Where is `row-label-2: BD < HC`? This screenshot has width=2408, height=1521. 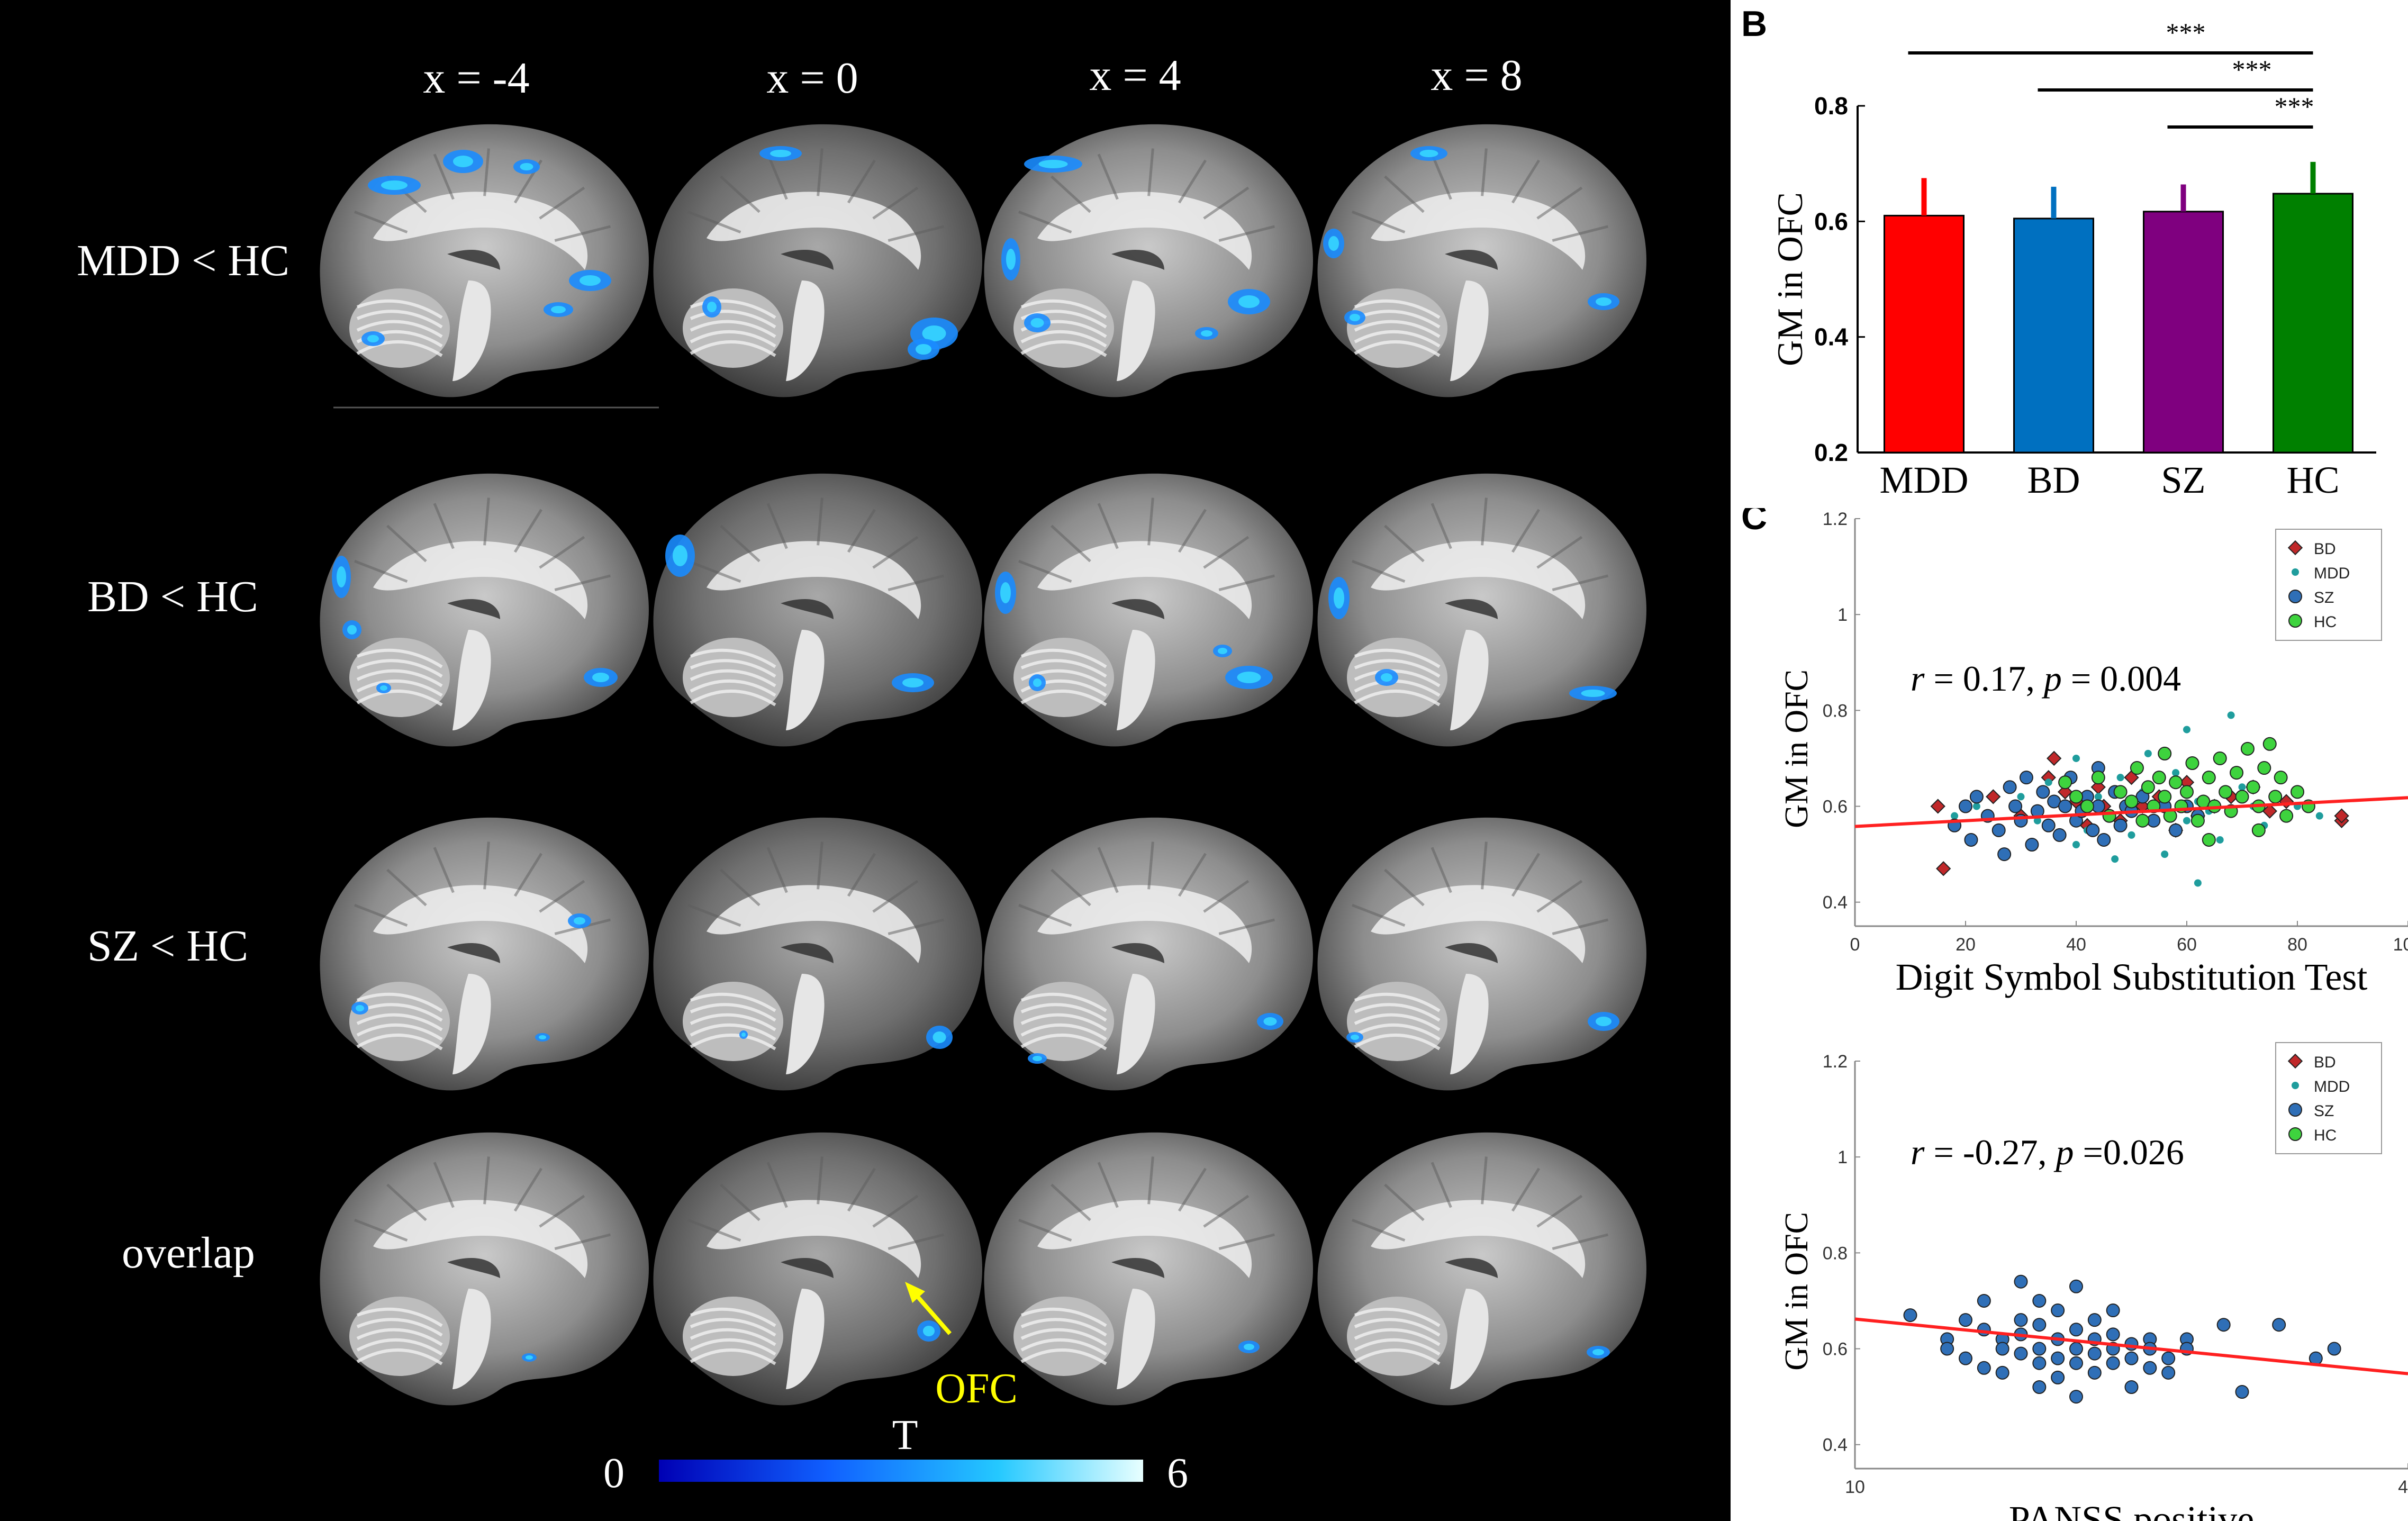
row-label-2: BD < HC is located at coordinates (172, 596).